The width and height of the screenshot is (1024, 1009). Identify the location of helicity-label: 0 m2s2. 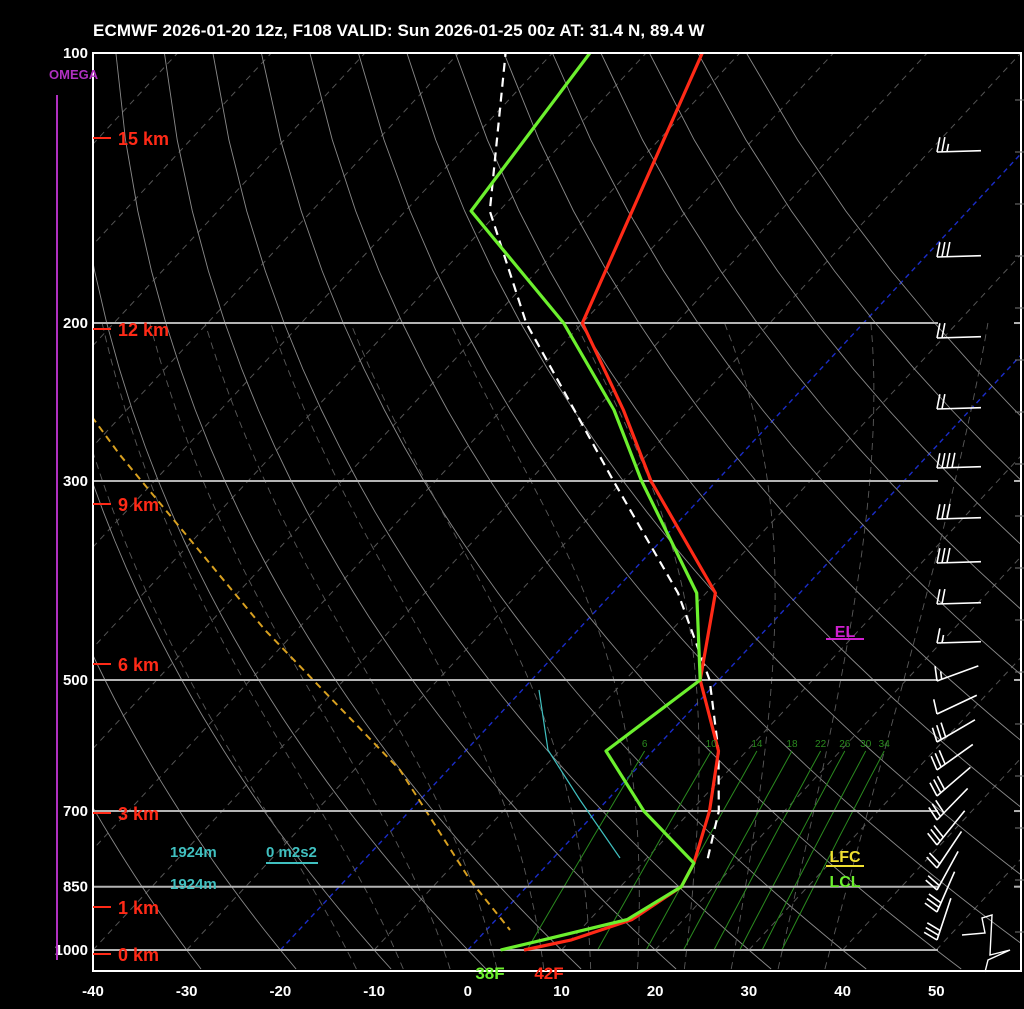
(291, 852).